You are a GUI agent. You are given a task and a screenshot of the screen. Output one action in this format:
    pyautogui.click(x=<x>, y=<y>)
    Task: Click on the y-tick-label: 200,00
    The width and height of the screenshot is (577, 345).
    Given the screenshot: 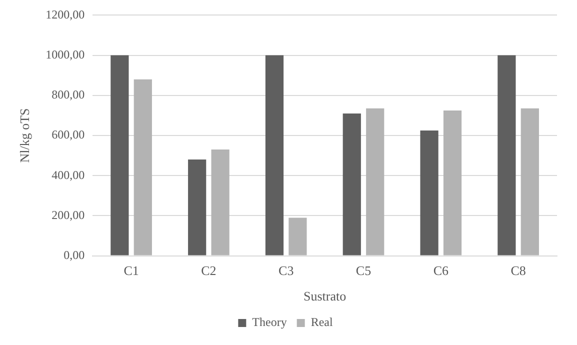 What is the action you would take?
    pyautogui.click(x=68, y=215)
    